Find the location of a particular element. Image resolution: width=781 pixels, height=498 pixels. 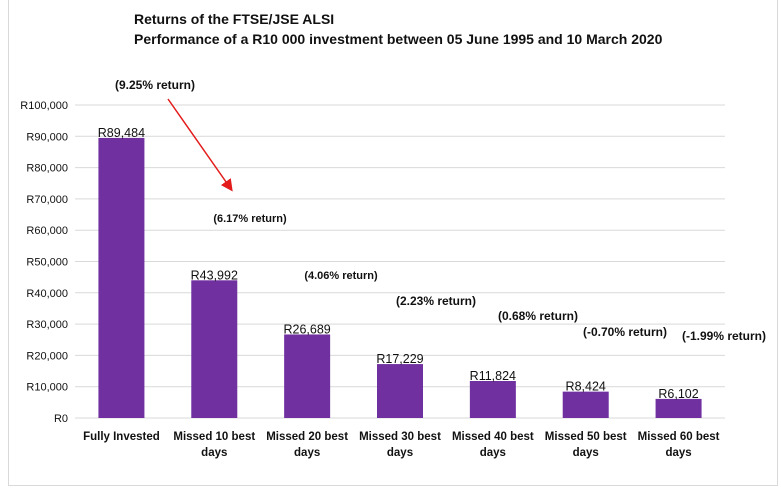

annotation-arrow is located at coordinates (200, 145).